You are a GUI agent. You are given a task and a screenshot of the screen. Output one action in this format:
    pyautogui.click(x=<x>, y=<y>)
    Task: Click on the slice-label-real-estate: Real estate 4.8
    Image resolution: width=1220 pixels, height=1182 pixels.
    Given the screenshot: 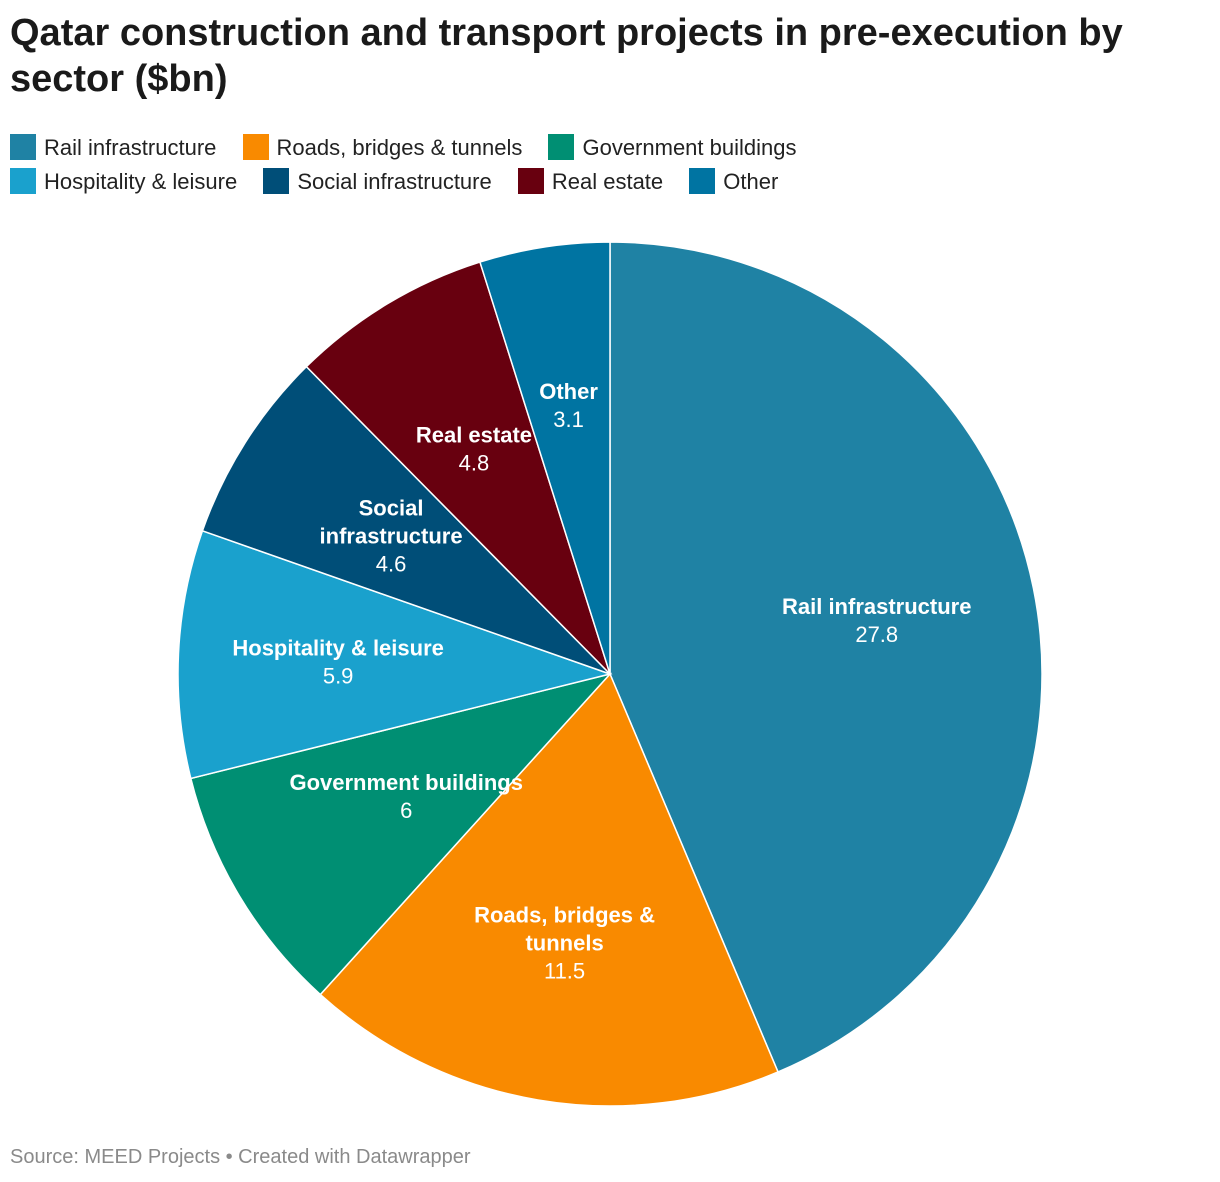 What is the action you would take?
    pyautogui.click(x=474, y=448)
    